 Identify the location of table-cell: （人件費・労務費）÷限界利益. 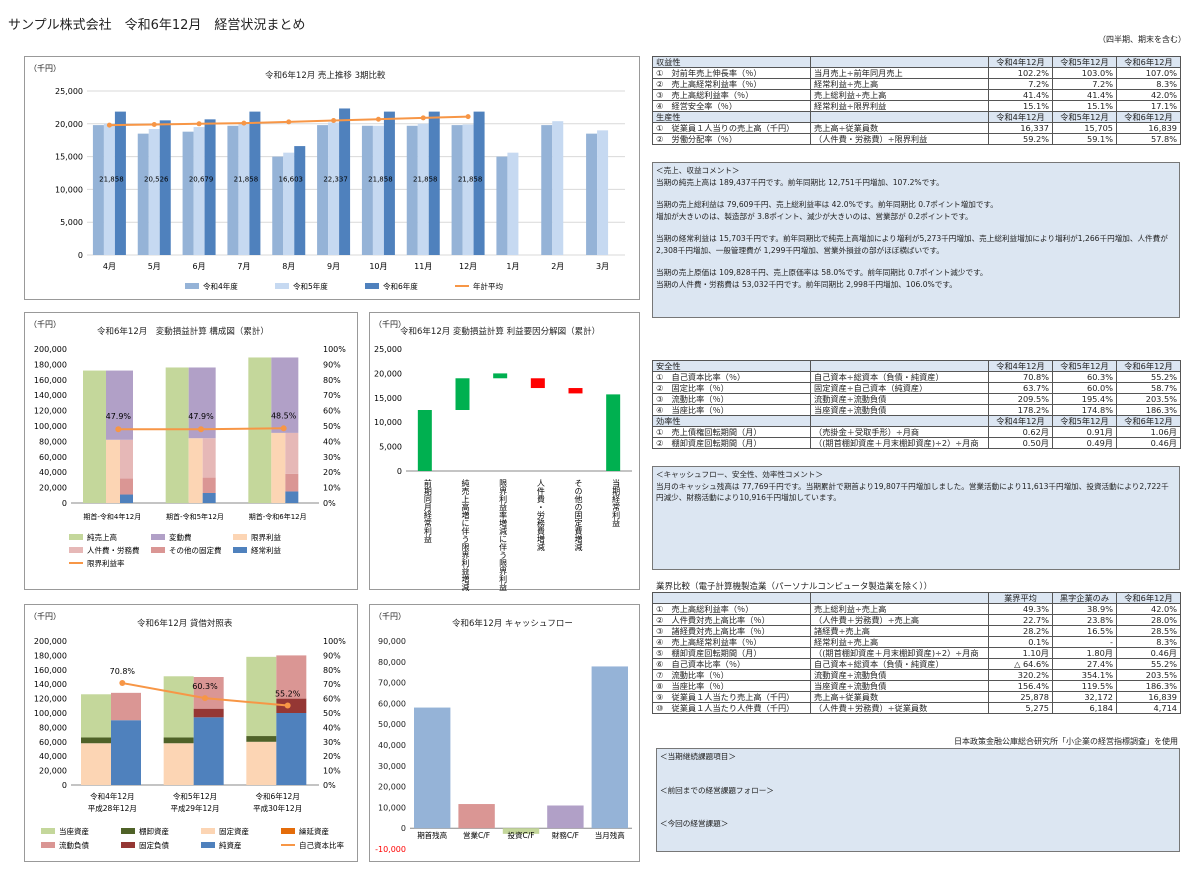
(899, 139).